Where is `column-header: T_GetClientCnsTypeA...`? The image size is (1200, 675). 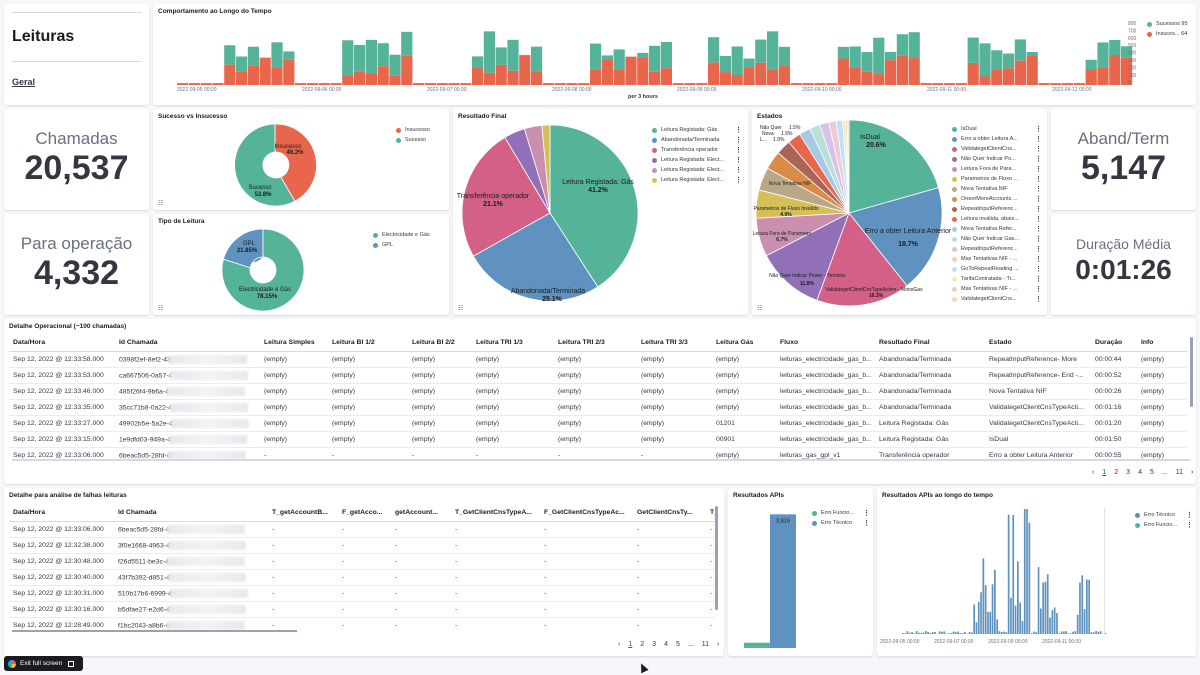 column-header: T_GetClientCnsTypeA... is located at coordinates (495, 513).